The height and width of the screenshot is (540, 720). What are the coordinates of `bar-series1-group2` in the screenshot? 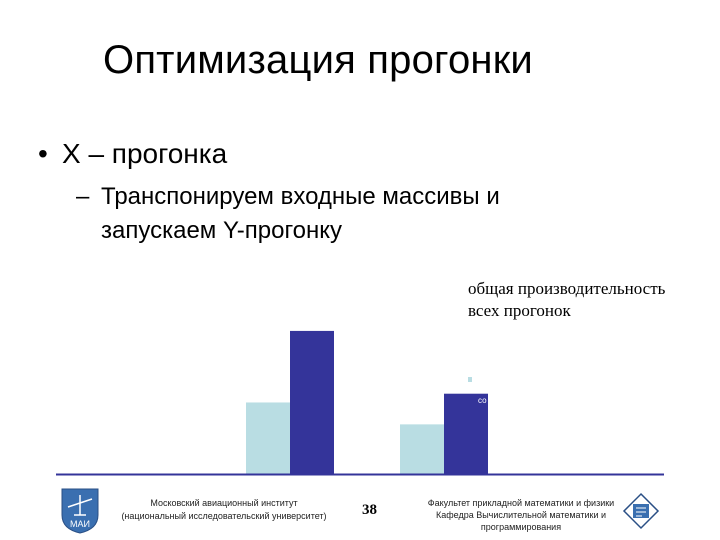 It's located at (422, 449).